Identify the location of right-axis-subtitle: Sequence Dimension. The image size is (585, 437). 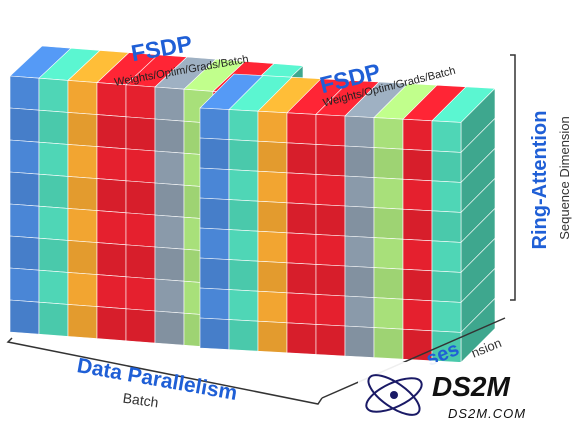
(564, 178).